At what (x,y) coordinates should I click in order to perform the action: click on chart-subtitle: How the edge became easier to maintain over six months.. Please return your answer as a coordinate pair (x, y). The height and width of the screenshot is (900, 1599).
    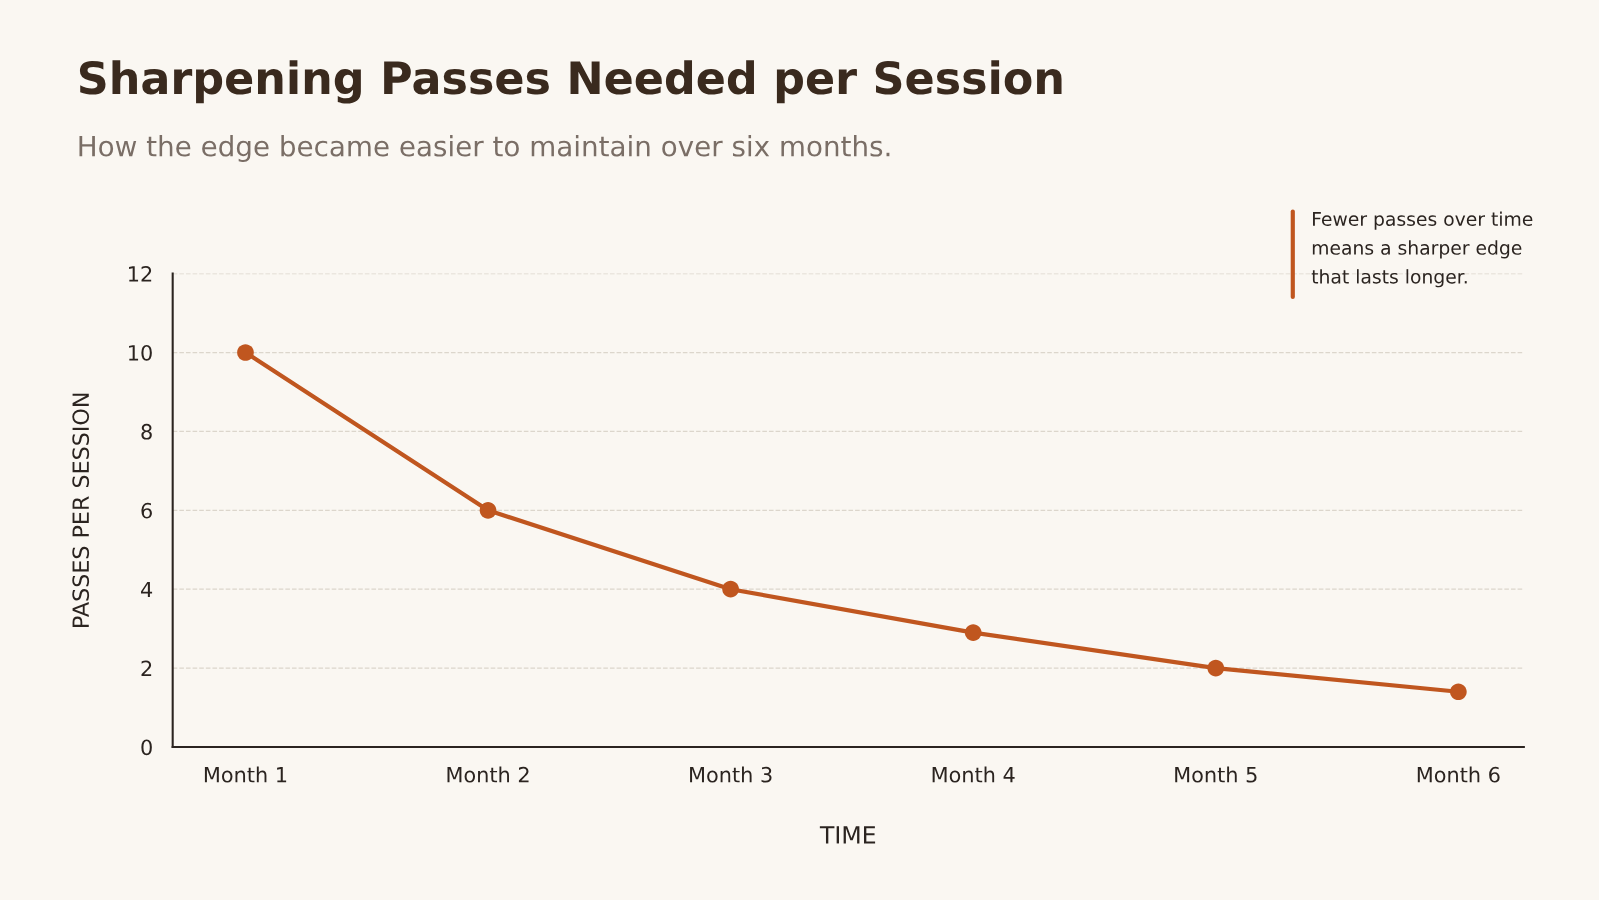
    Looking at the image, I should click on (484, 148).